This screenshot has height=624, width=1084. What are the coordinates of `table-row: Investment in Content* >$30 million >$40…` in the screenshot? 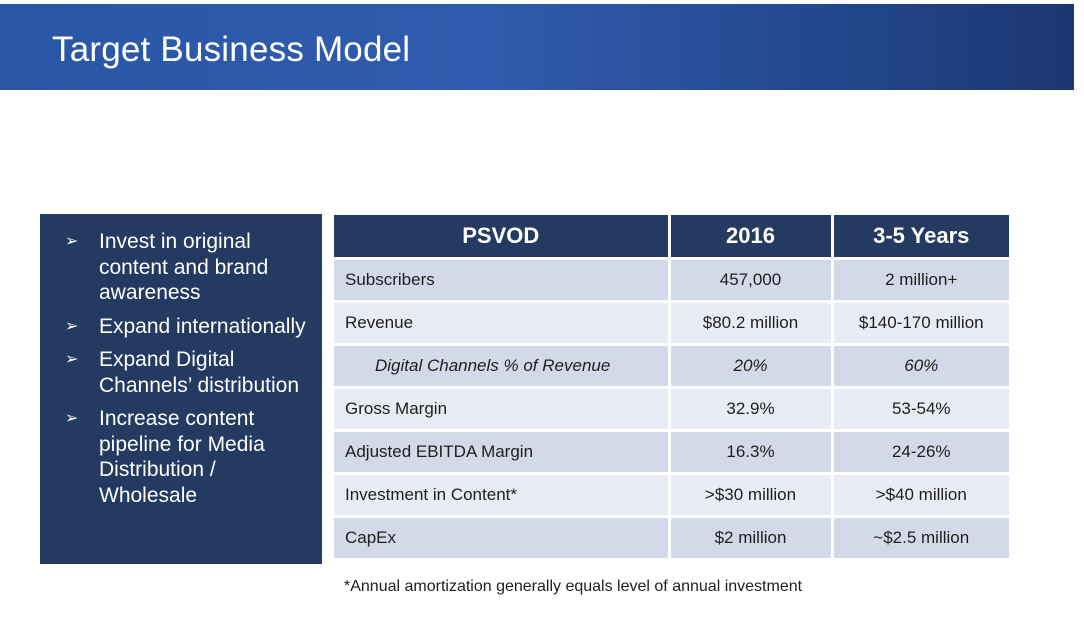 It's located at (671, 495).